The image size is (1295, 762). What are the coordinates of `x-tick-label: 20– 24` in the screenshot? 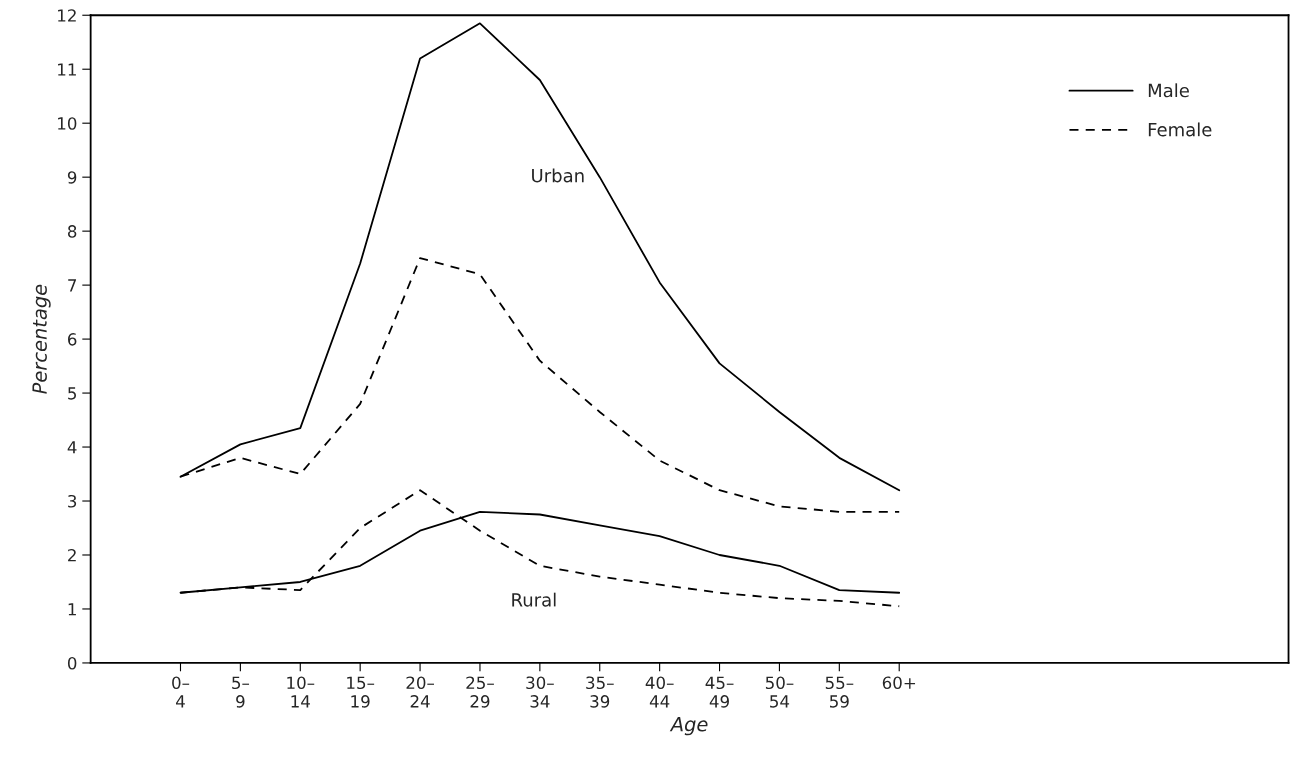 It's located at (420, 692).